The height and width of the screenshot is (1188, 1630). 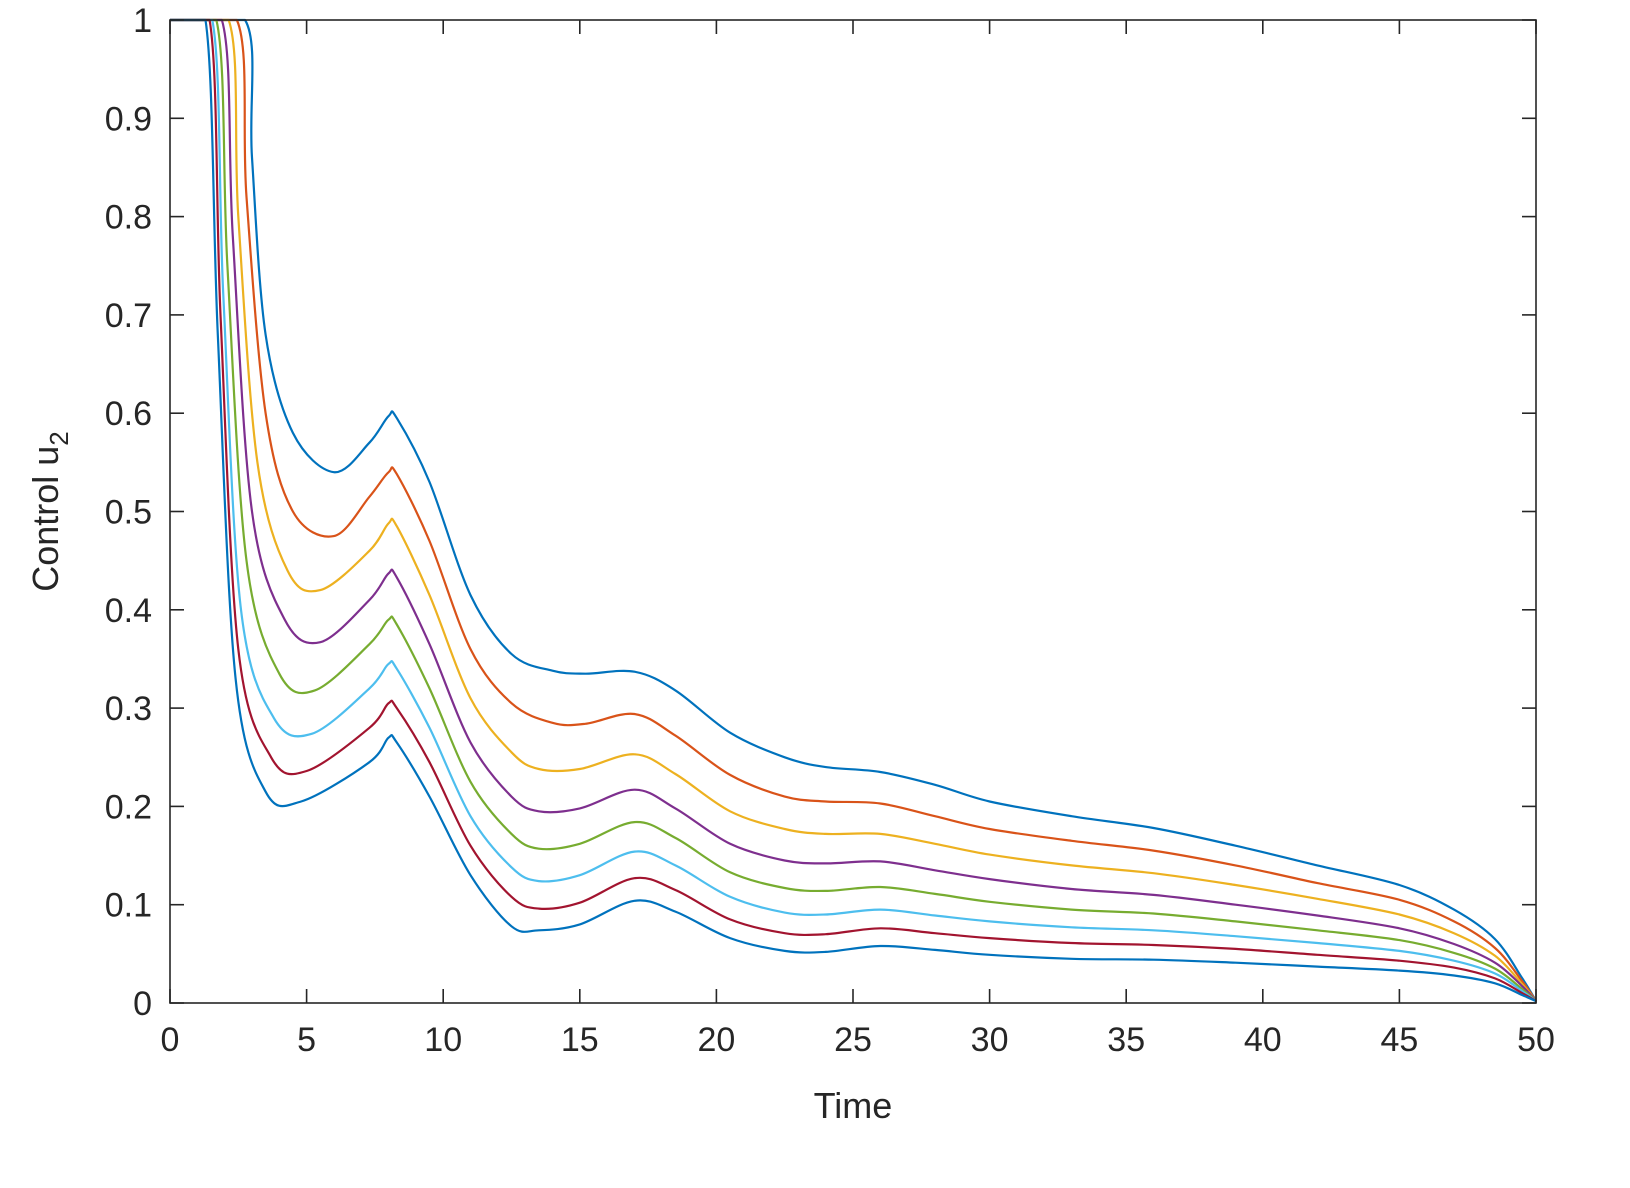 I want to click on x-axis-label: Time, so click(x=853, y=1105).